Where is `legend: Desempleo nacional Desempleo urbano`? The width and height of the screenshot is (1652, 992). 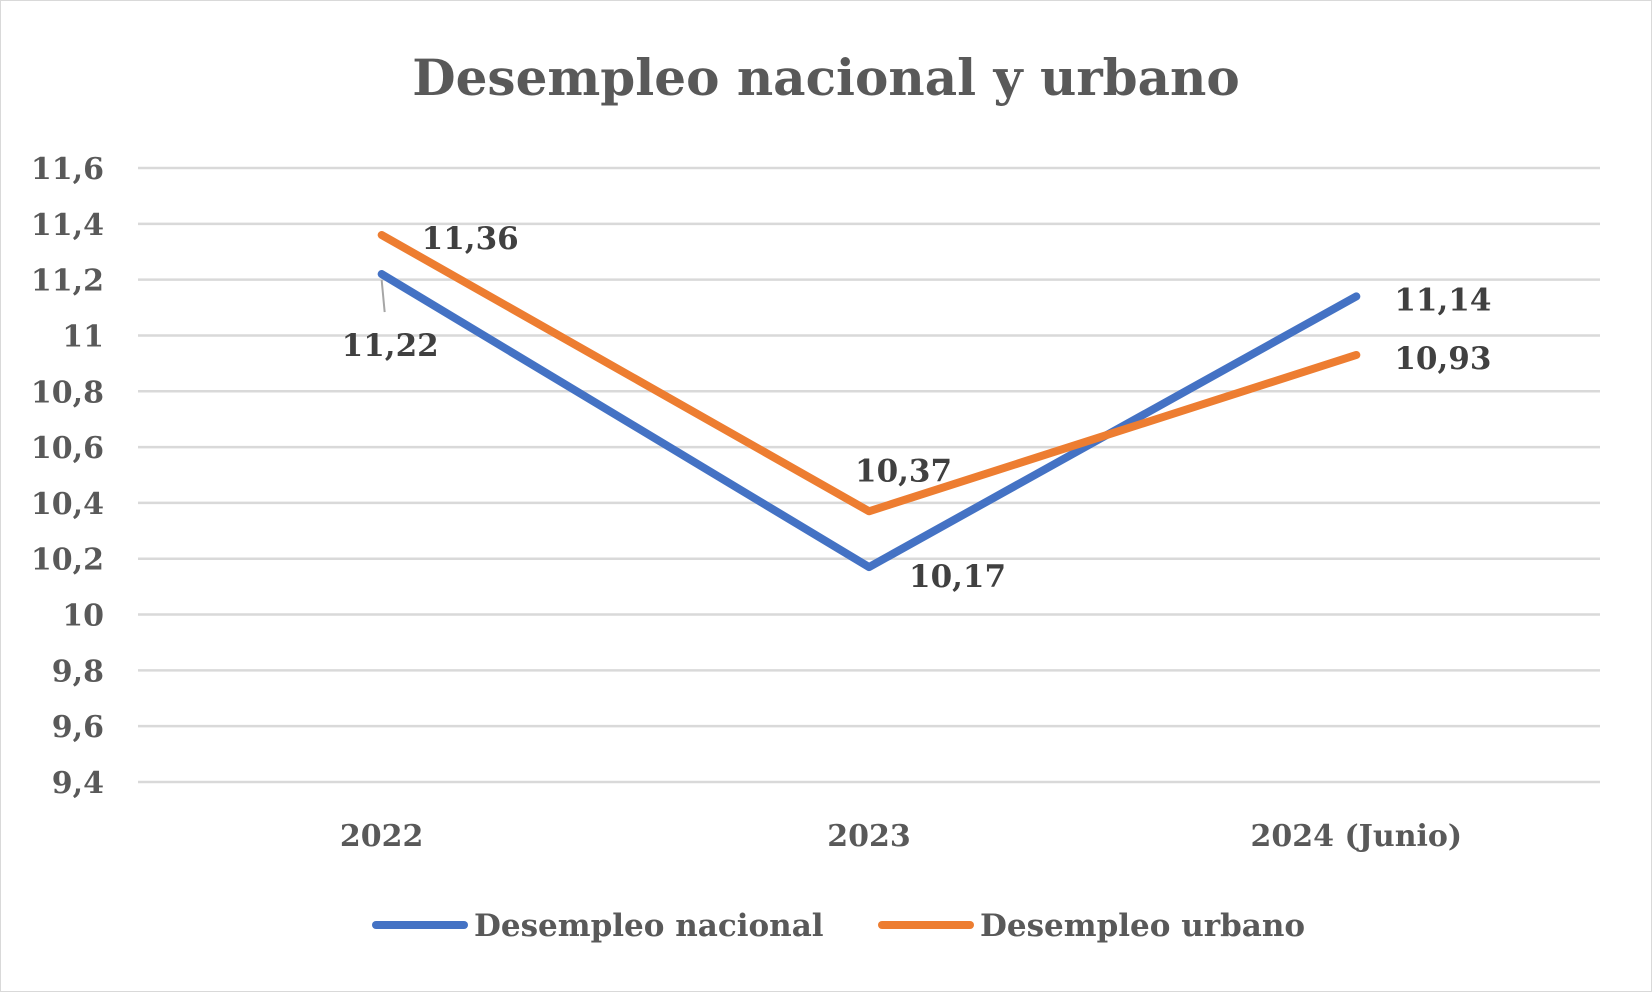 legend: Desempleo nacional Desempleo urbano is located at coordinates (838, 926).